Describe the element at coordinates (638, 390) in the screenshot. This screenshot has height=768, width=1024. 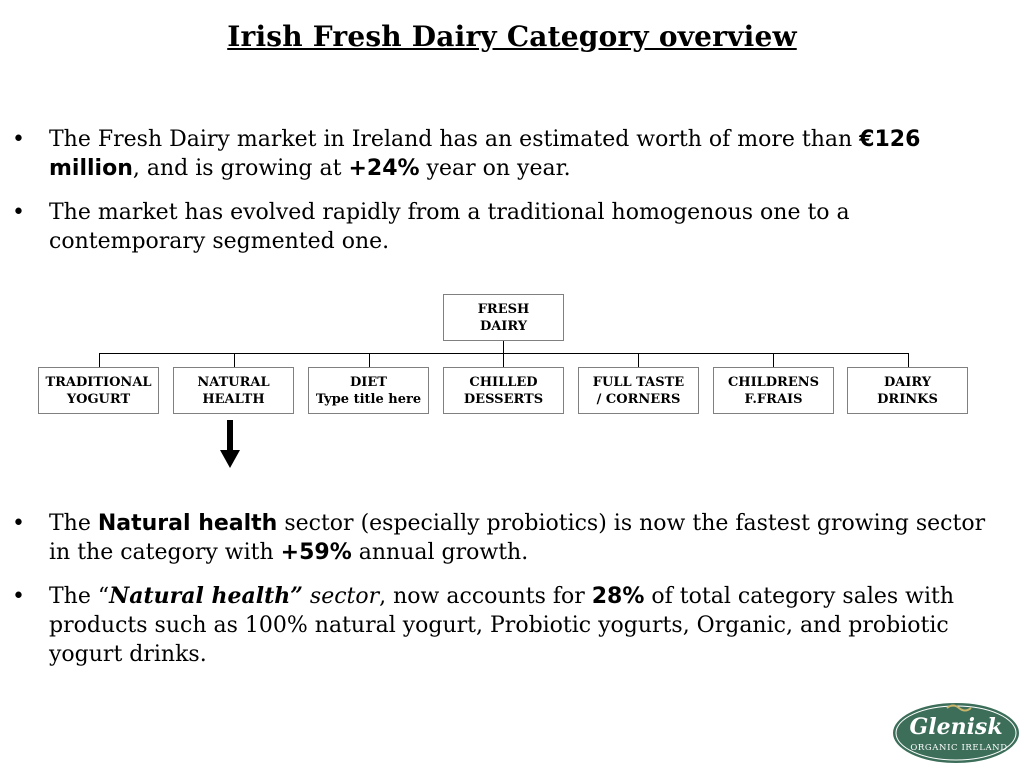
I see `node-full-taste-corners: FULL TASTE / CORNERS` at that location.